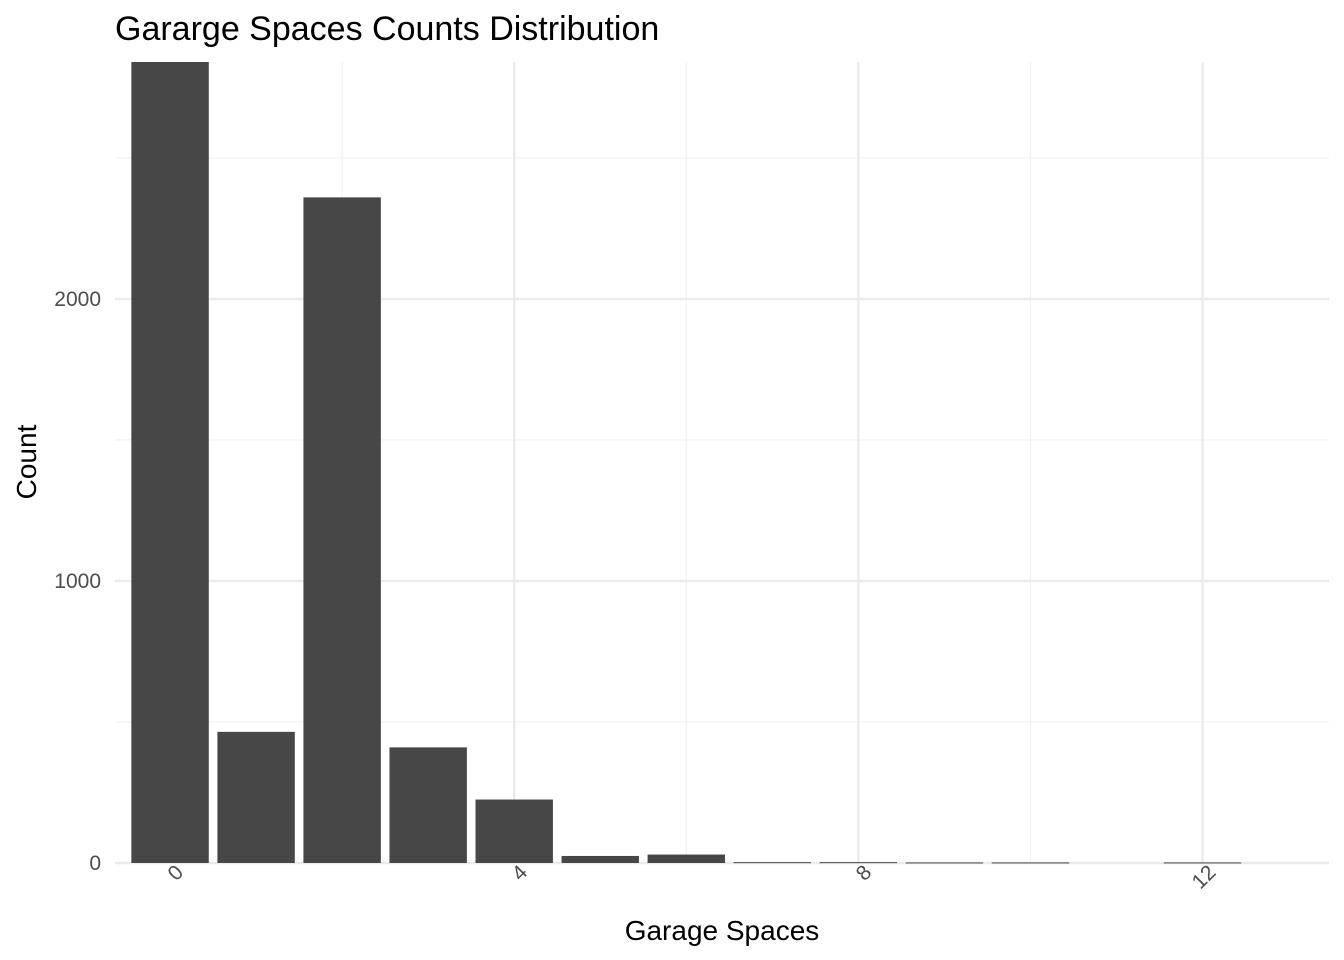 This screenshot has width=1344, height=960. What do you see at coordinates (1204, 877) in the screenshot?
I see `x-tick-label: 12` at bounding box center [1204, 877].